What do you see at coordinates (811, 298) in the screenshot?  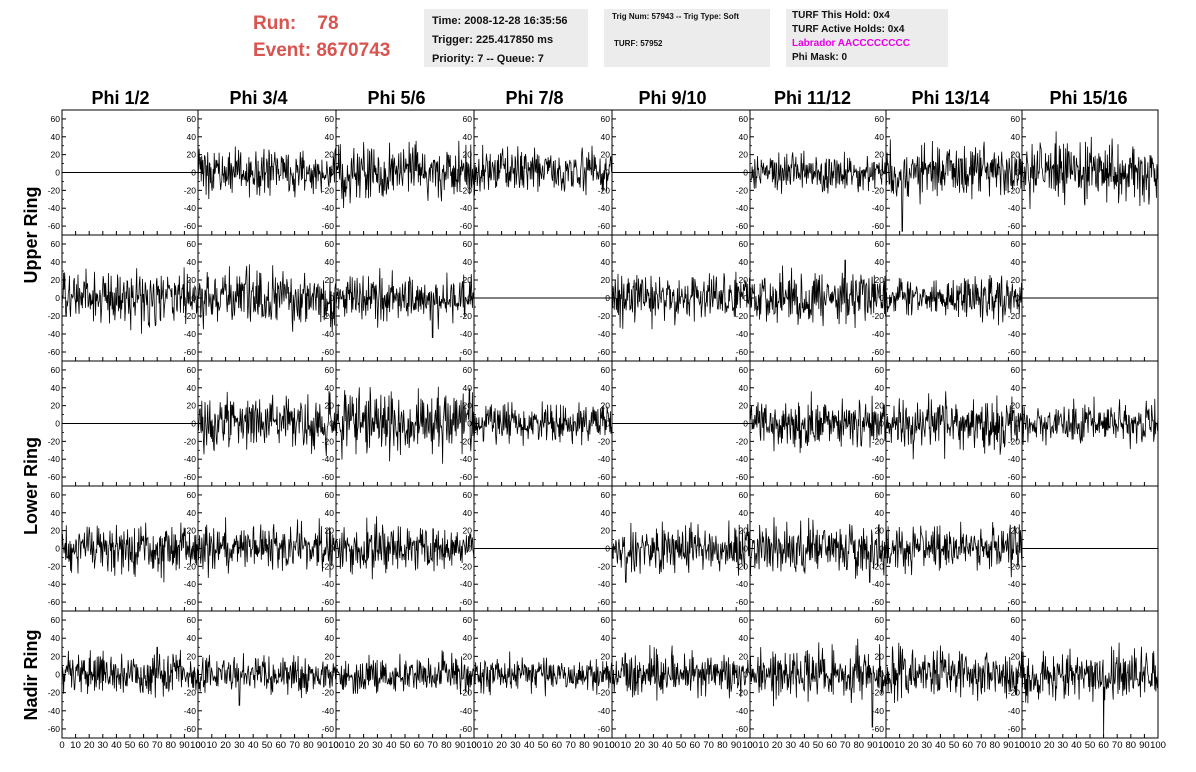 I see `panel-r1-c5: -60 -40 -20 0 20 40 60` at bounding box center [811, 298].